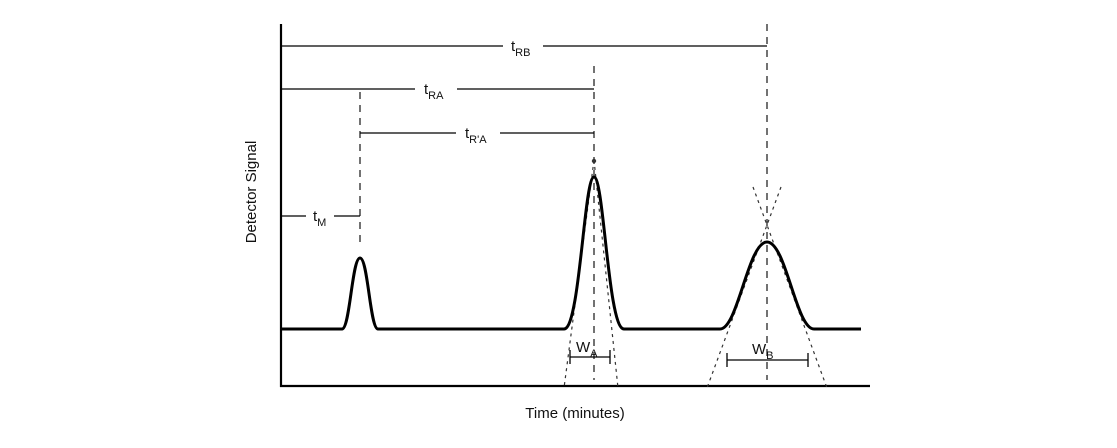 The height and width of the screenshot is (448, 1117). I want to click on label-t-rb: tRB, so click(520, 48).